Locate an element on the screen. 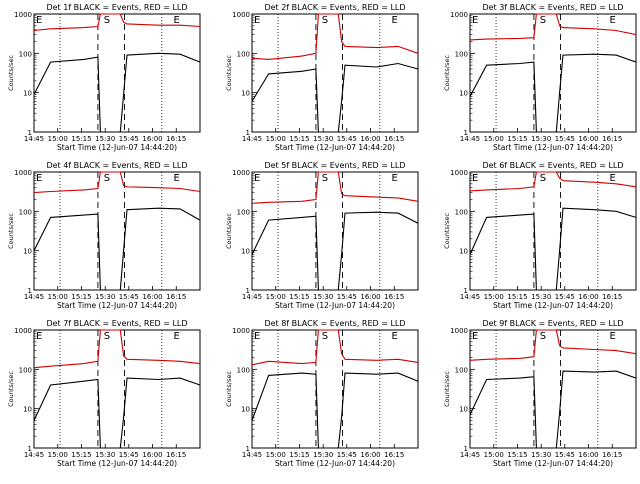 The height and width of the screenshot is (484, 640). panel-title: Det 4f BLACK = Events, RED = LLD is located at coordinates (116, 165).